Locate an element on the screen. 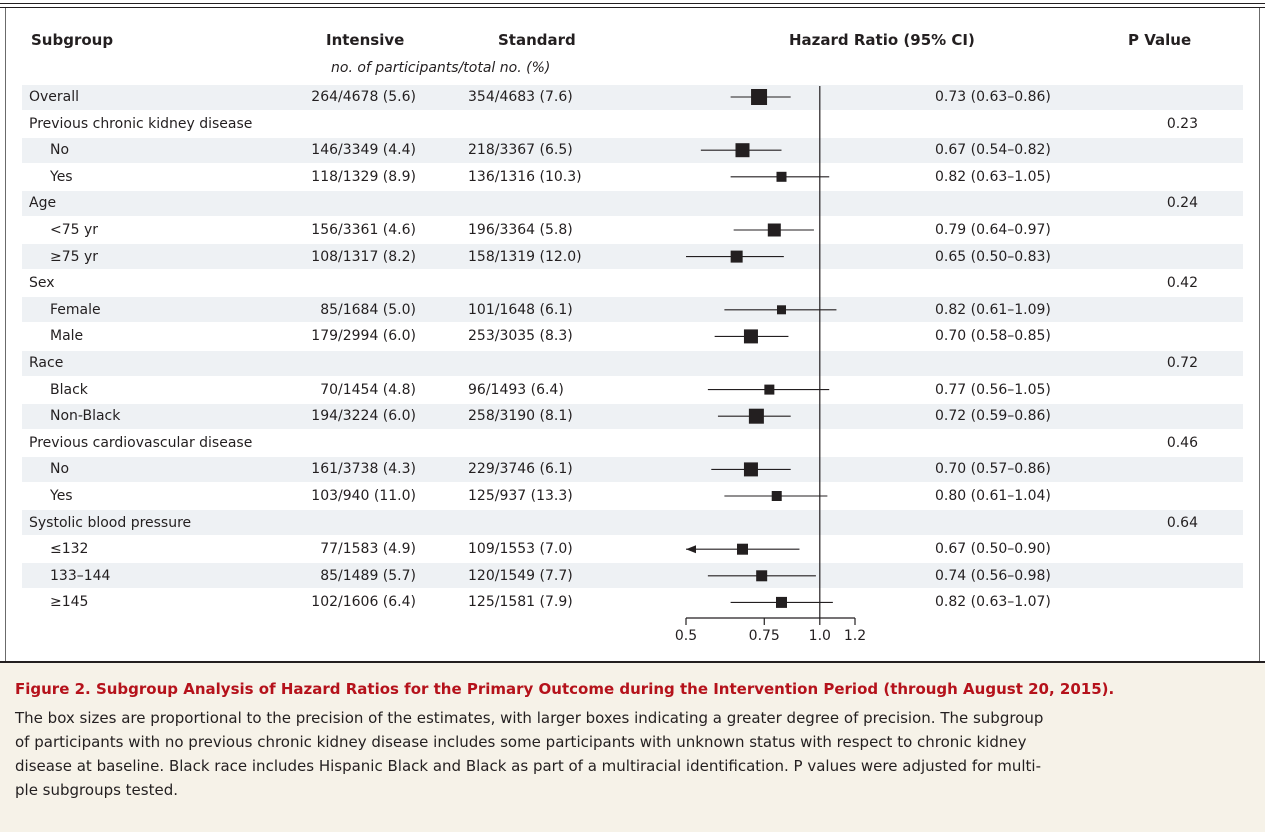  p-value: 0.46 is located at coordinates (1182, 442).